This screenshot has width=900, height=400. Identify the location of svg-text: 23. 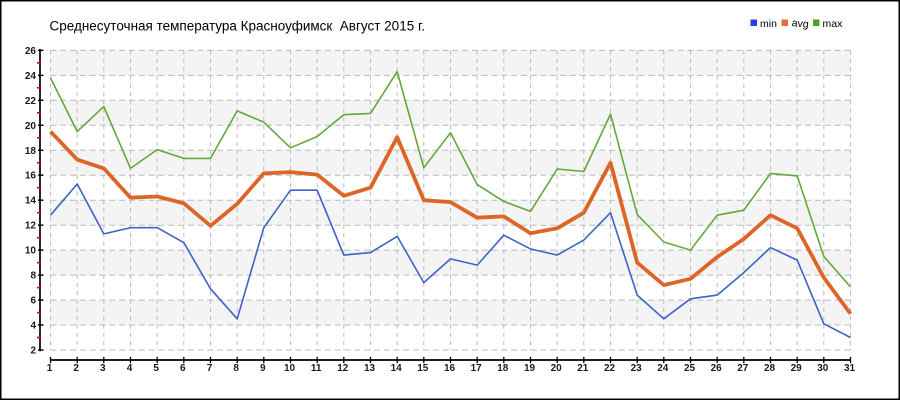
(637, 368).